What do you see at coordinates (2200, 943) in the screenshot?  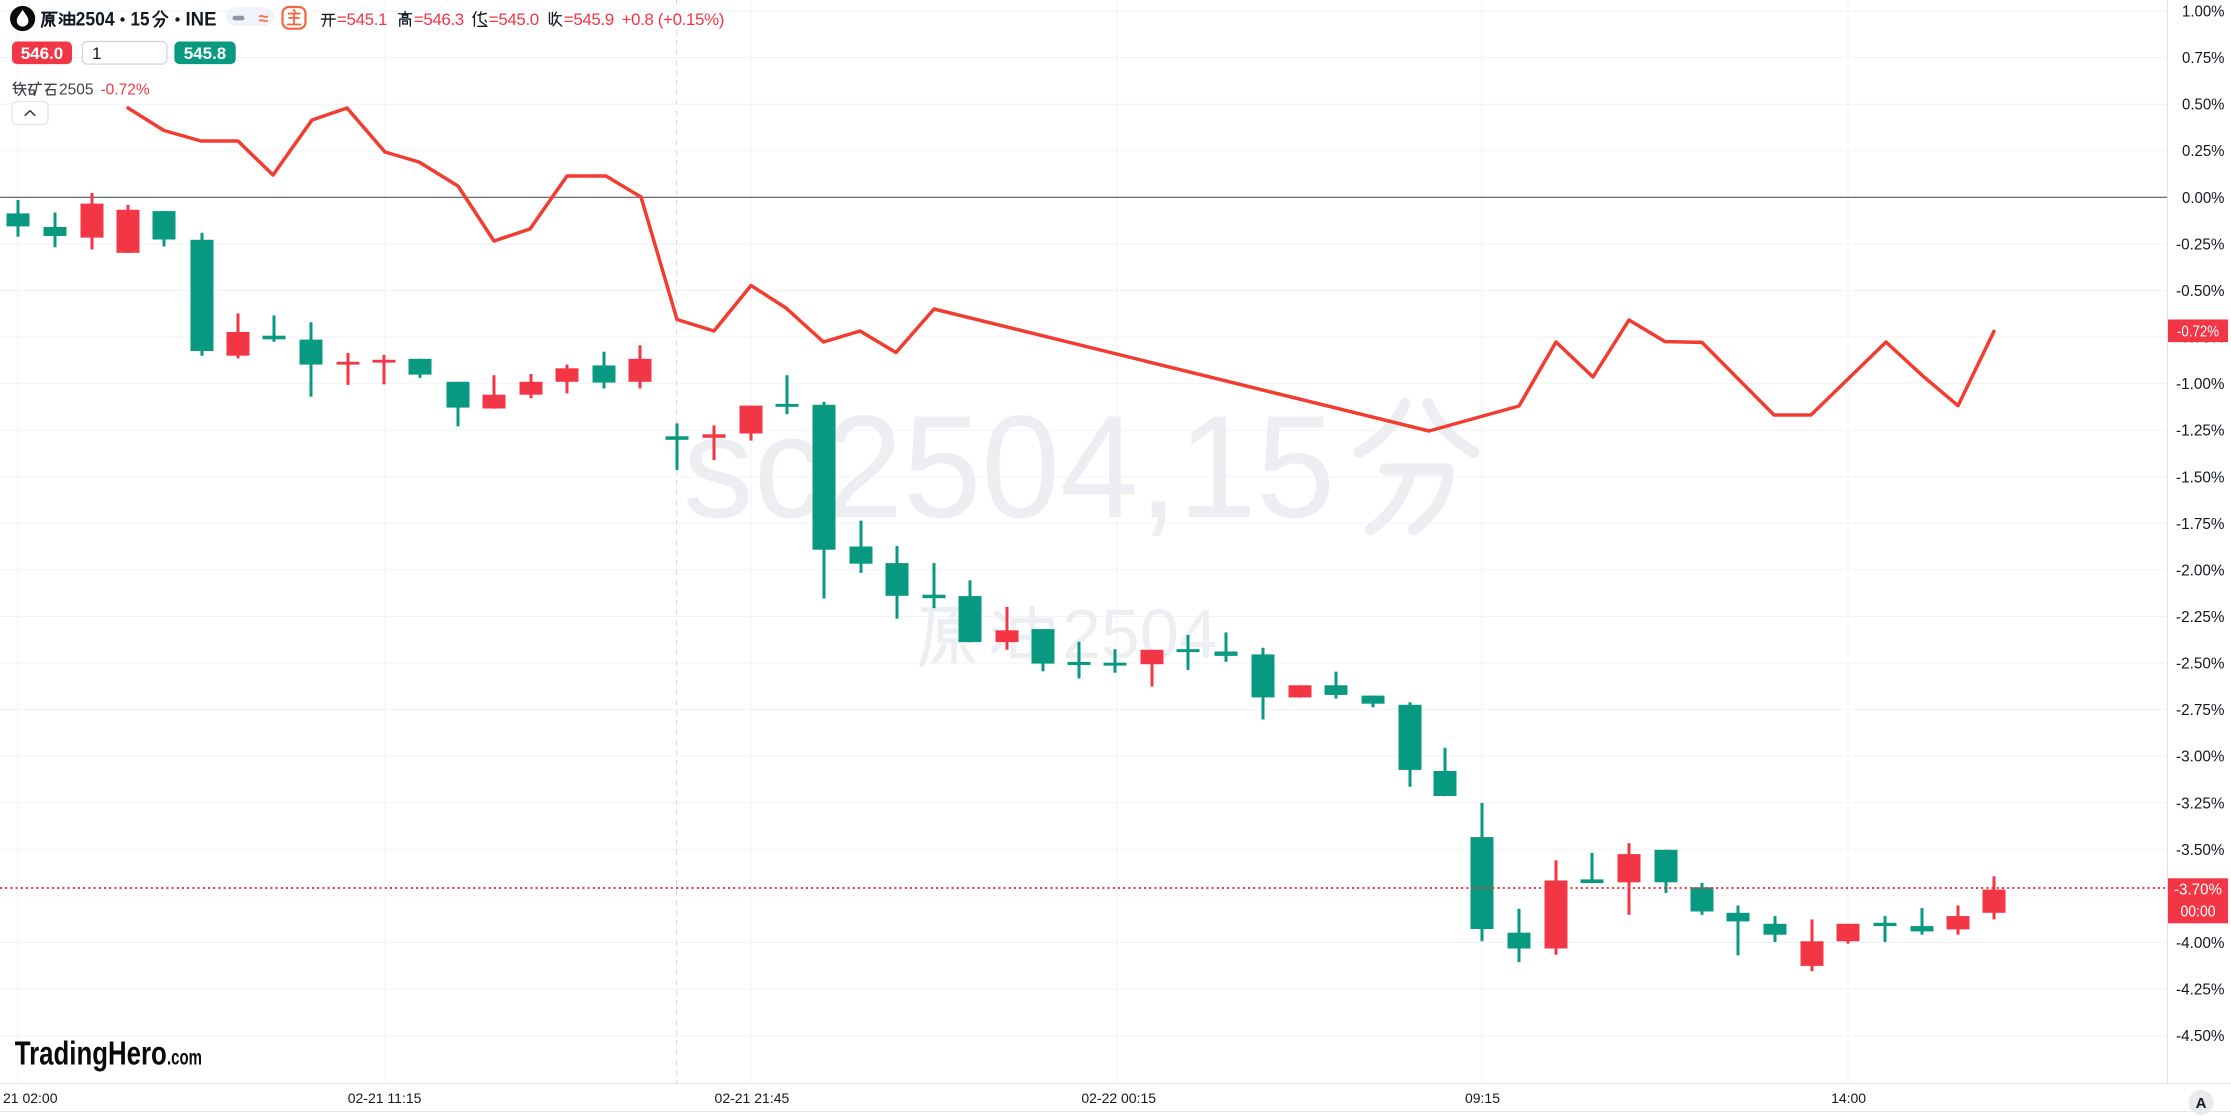 I see `svg-text: -4.00%` at bounding box center [2200, 943].